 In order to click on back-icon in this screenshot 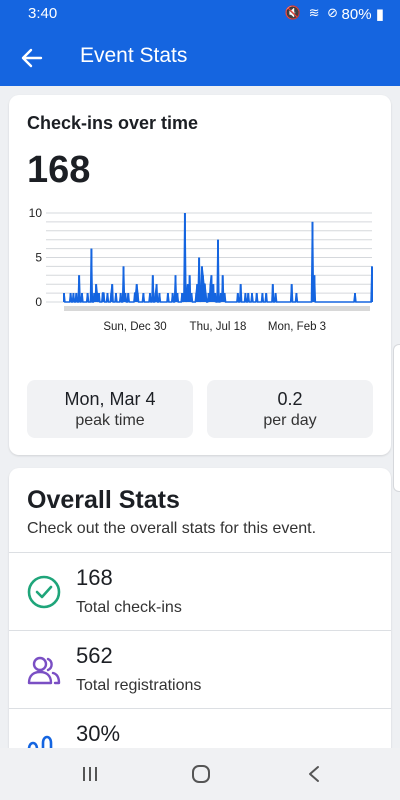, I will do `click(314, 774)`.